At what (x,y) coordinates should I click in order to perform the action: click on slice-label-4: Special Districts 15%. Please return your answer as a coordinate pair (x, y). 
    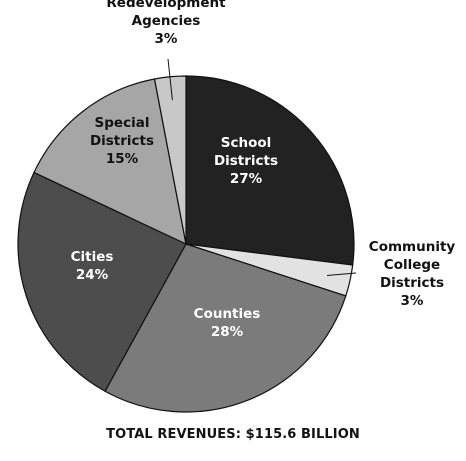
    Looking at the image, I should click on (122, 141).